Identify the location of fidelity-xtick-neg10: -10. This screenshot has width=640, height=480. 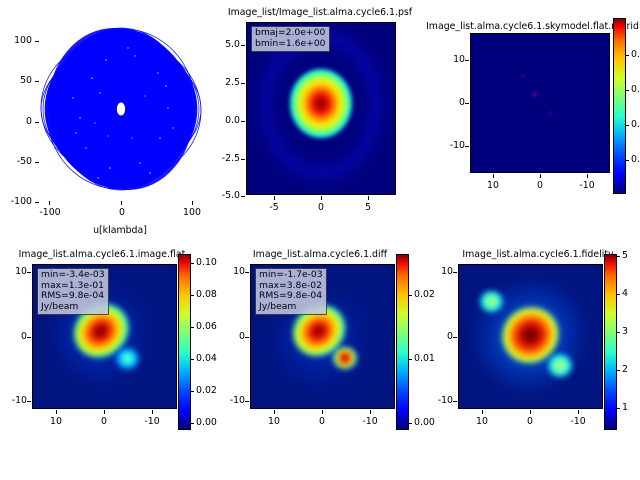
(578, 421).